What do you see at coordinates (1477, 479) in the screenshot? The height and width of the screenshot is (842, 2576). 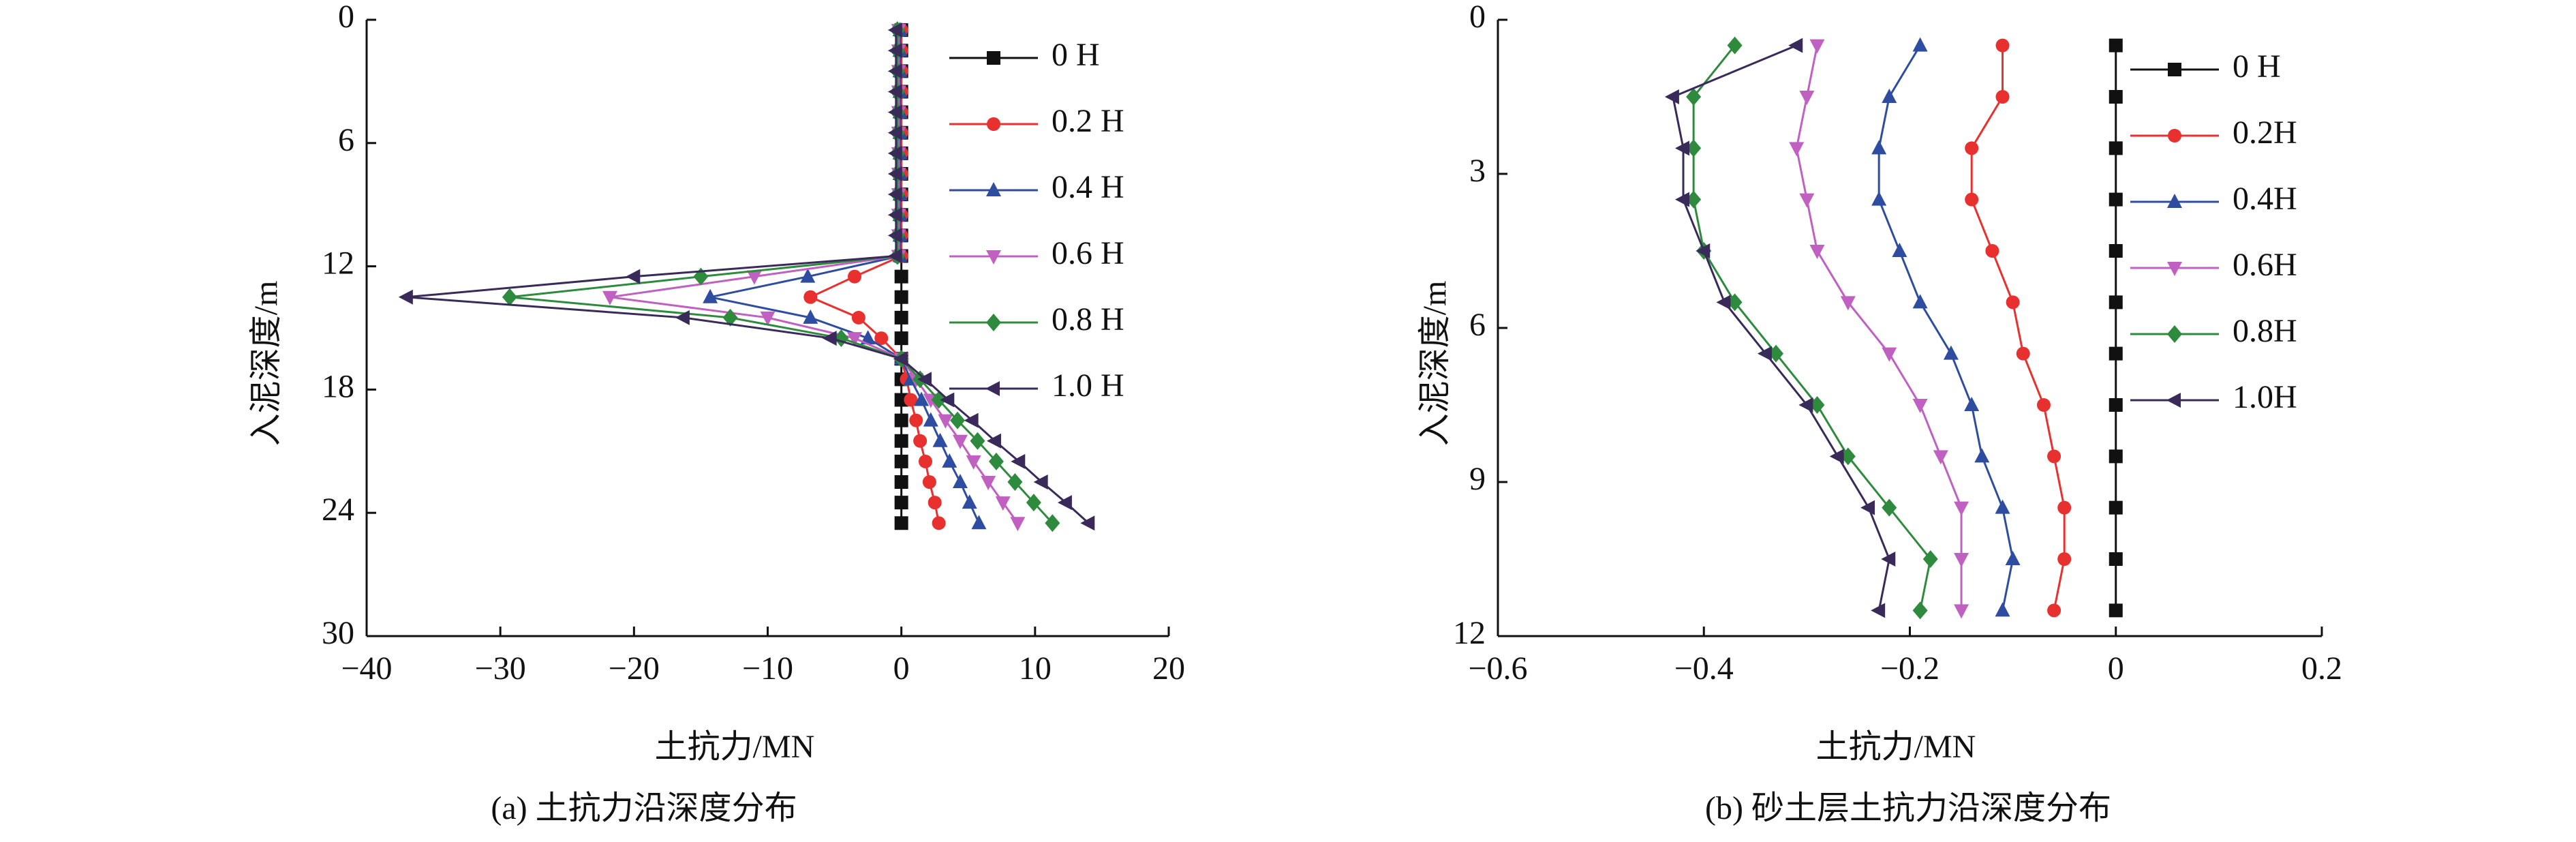 I see `y-tick-label: 9` at bounding box center [1477, 479].